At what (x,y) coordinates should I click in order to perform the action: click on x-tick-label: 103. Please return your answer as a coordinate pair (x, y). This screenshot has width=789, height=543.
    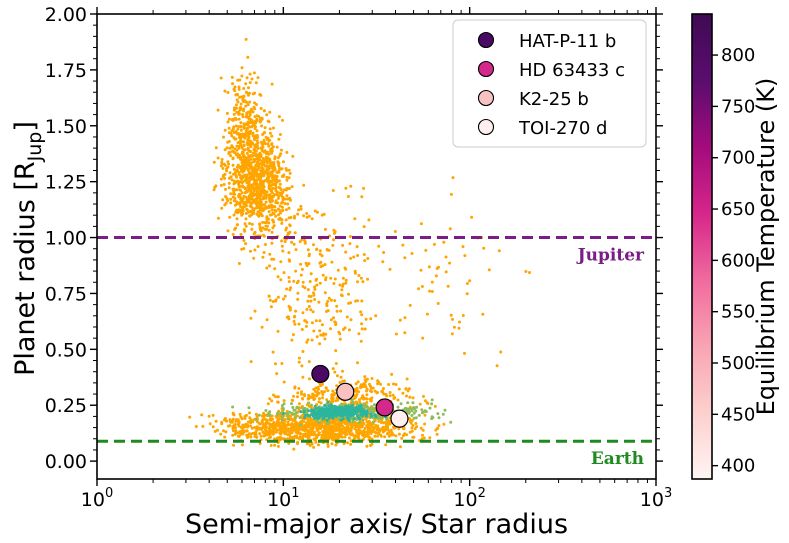
    Looking at the image, I should click on (656, 498).